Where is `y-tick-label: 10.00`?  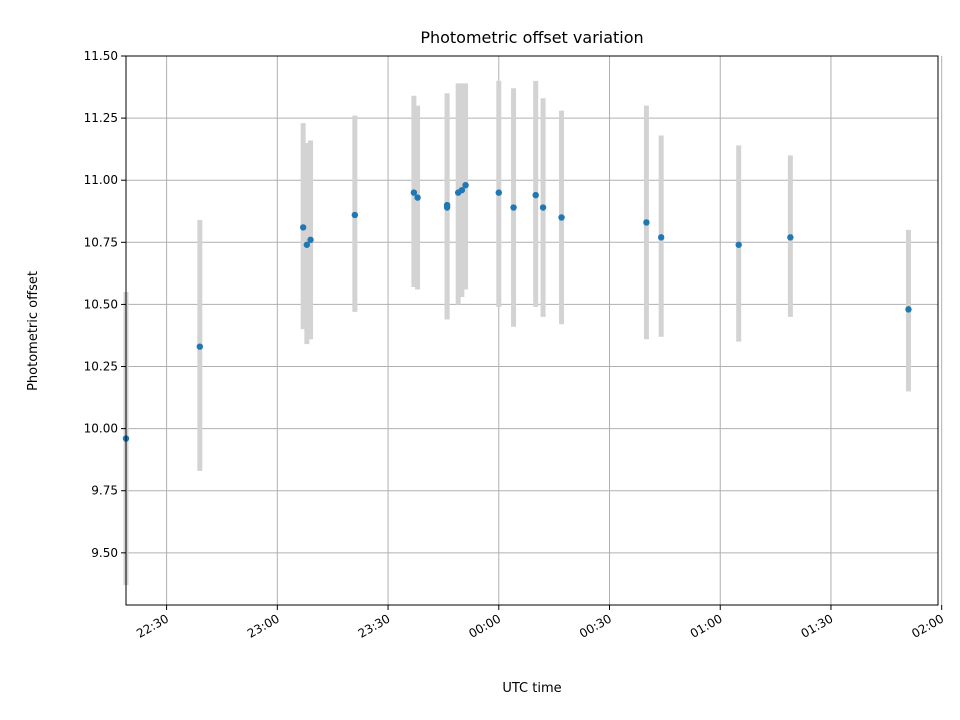
y-tick-label: 10.00 is located at coordinates (101, 429).